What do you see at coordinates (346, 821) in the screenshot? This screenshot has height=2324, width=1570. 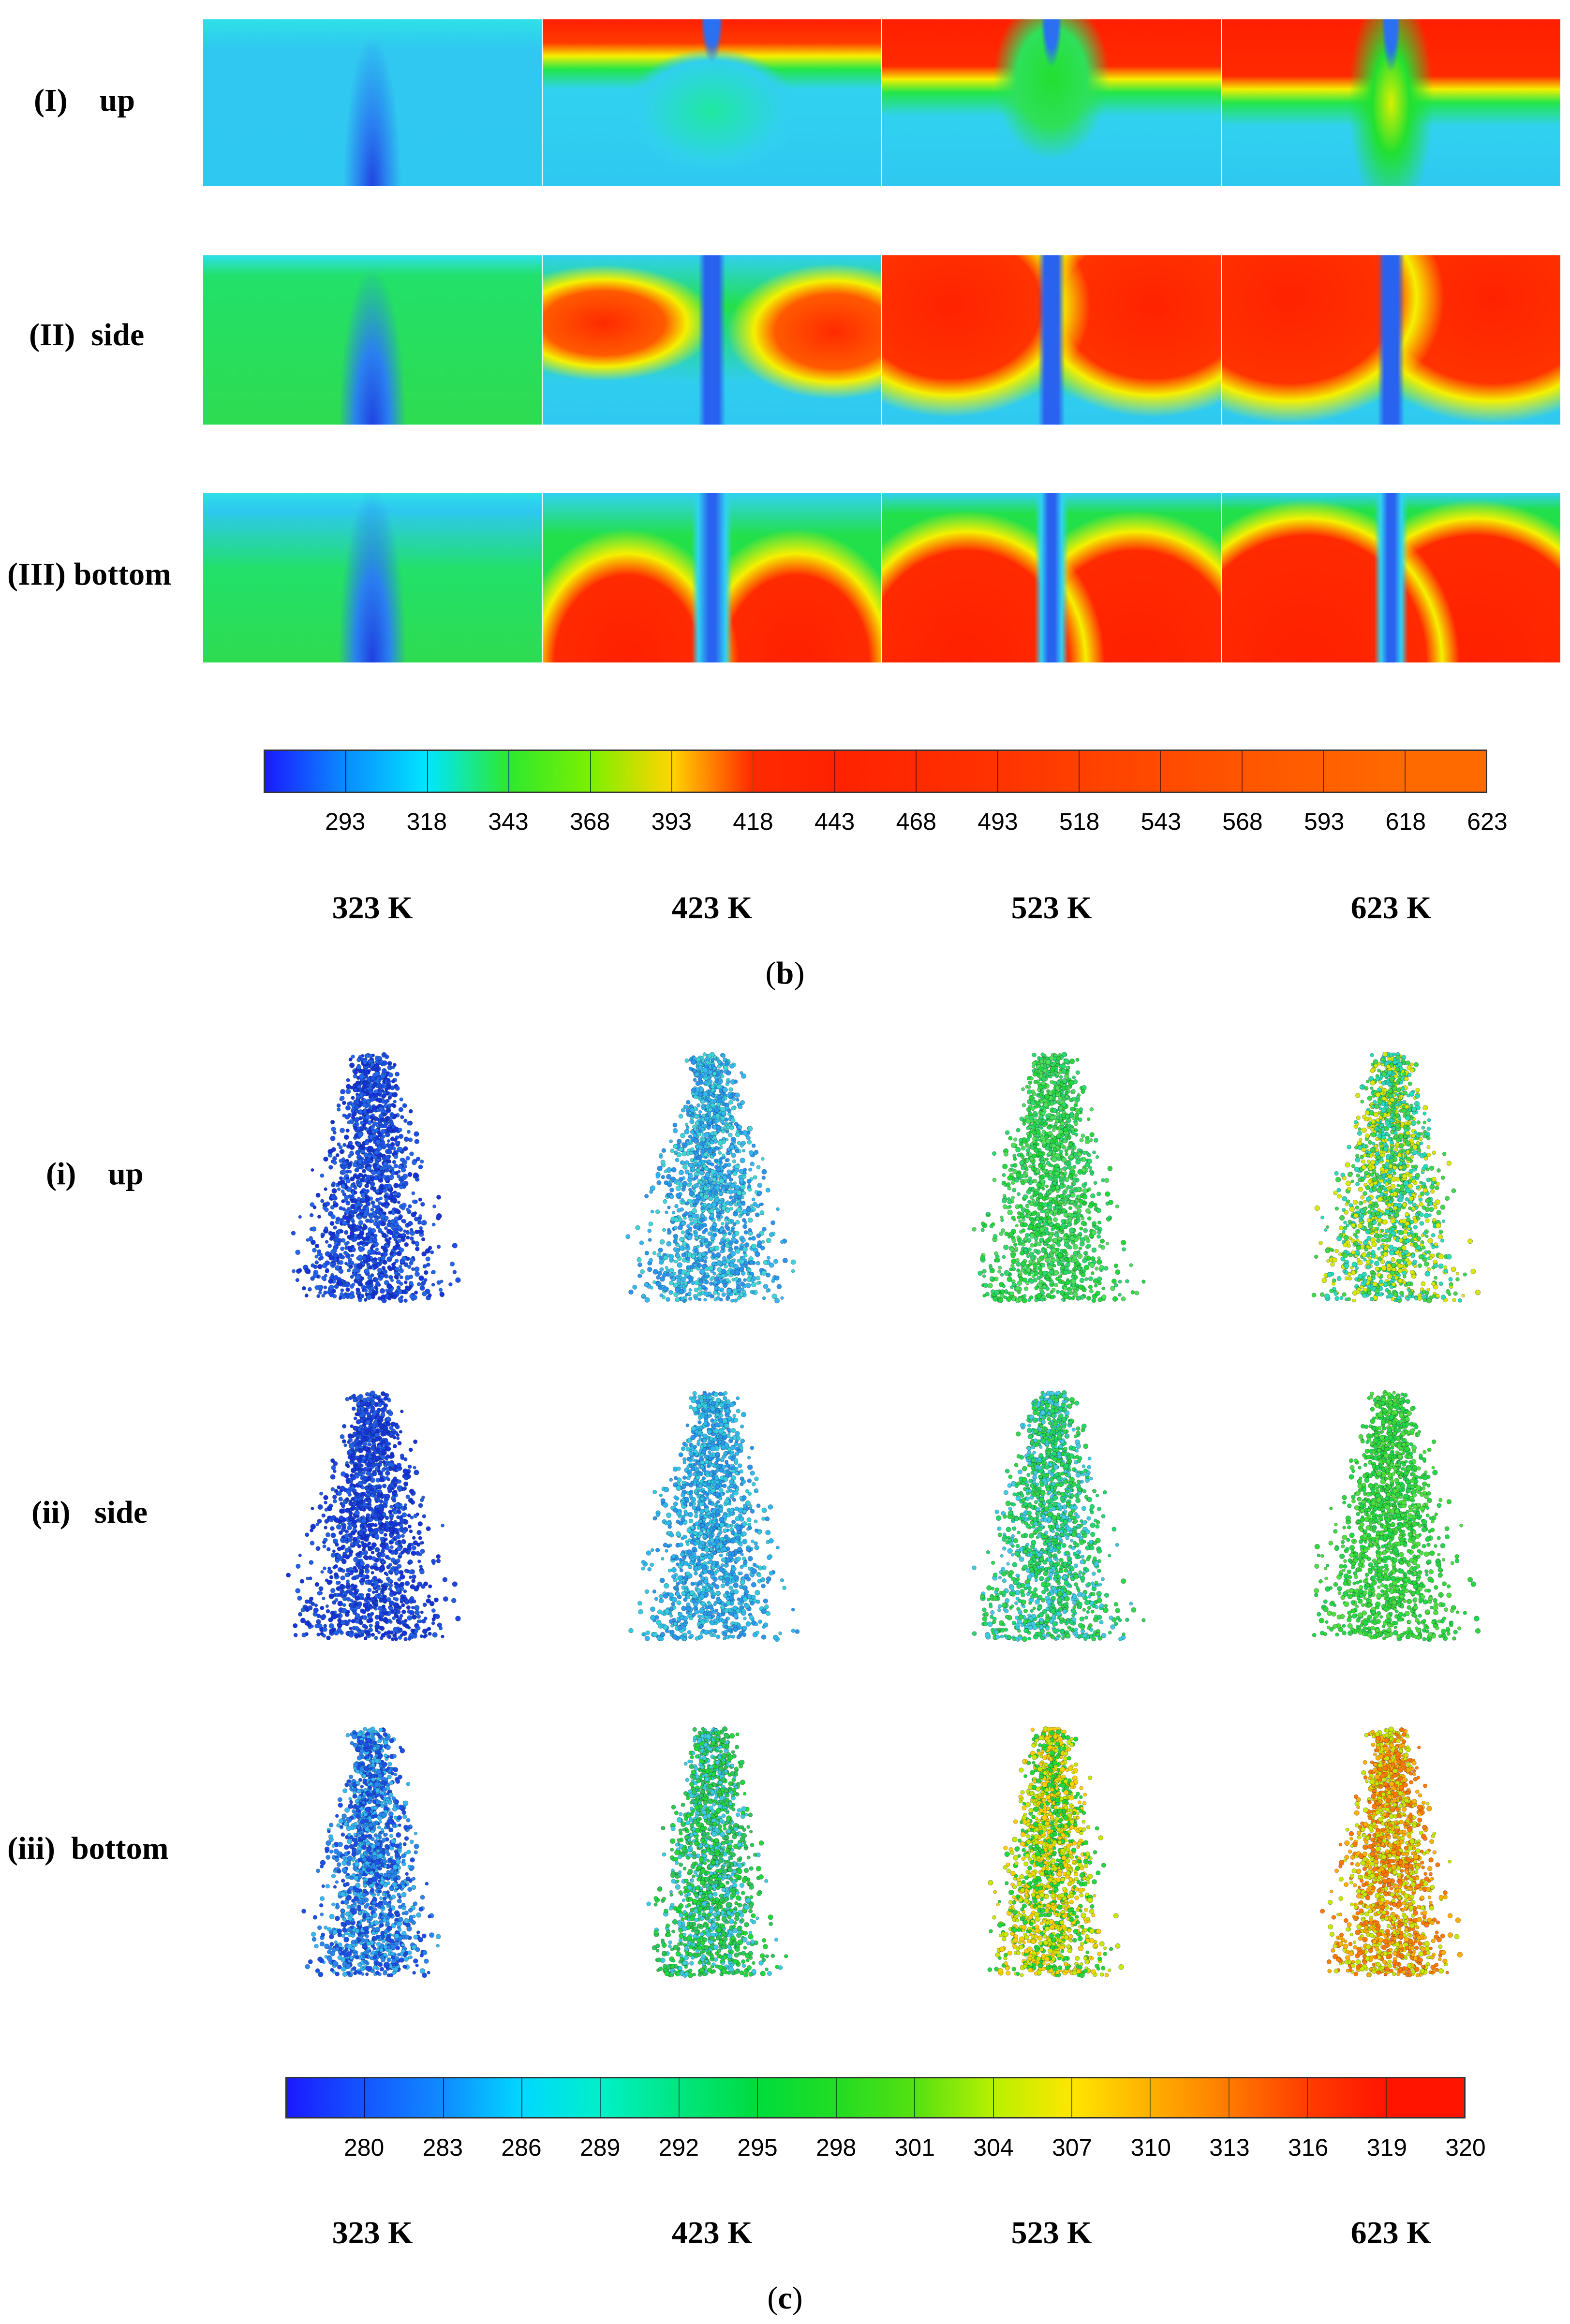 I see `colorbar-tick-label: 293` at bounding box center [346, 821].